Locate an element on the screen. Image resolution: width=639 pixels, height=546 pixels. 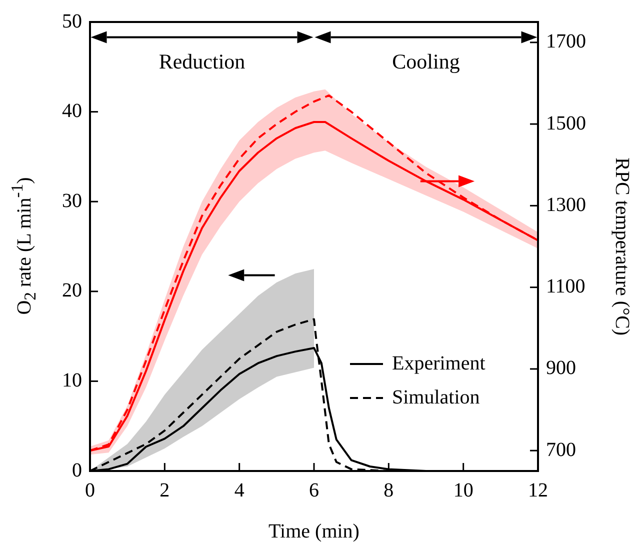
x-axis-title: Time (min) is located at coordinates (314, 531).